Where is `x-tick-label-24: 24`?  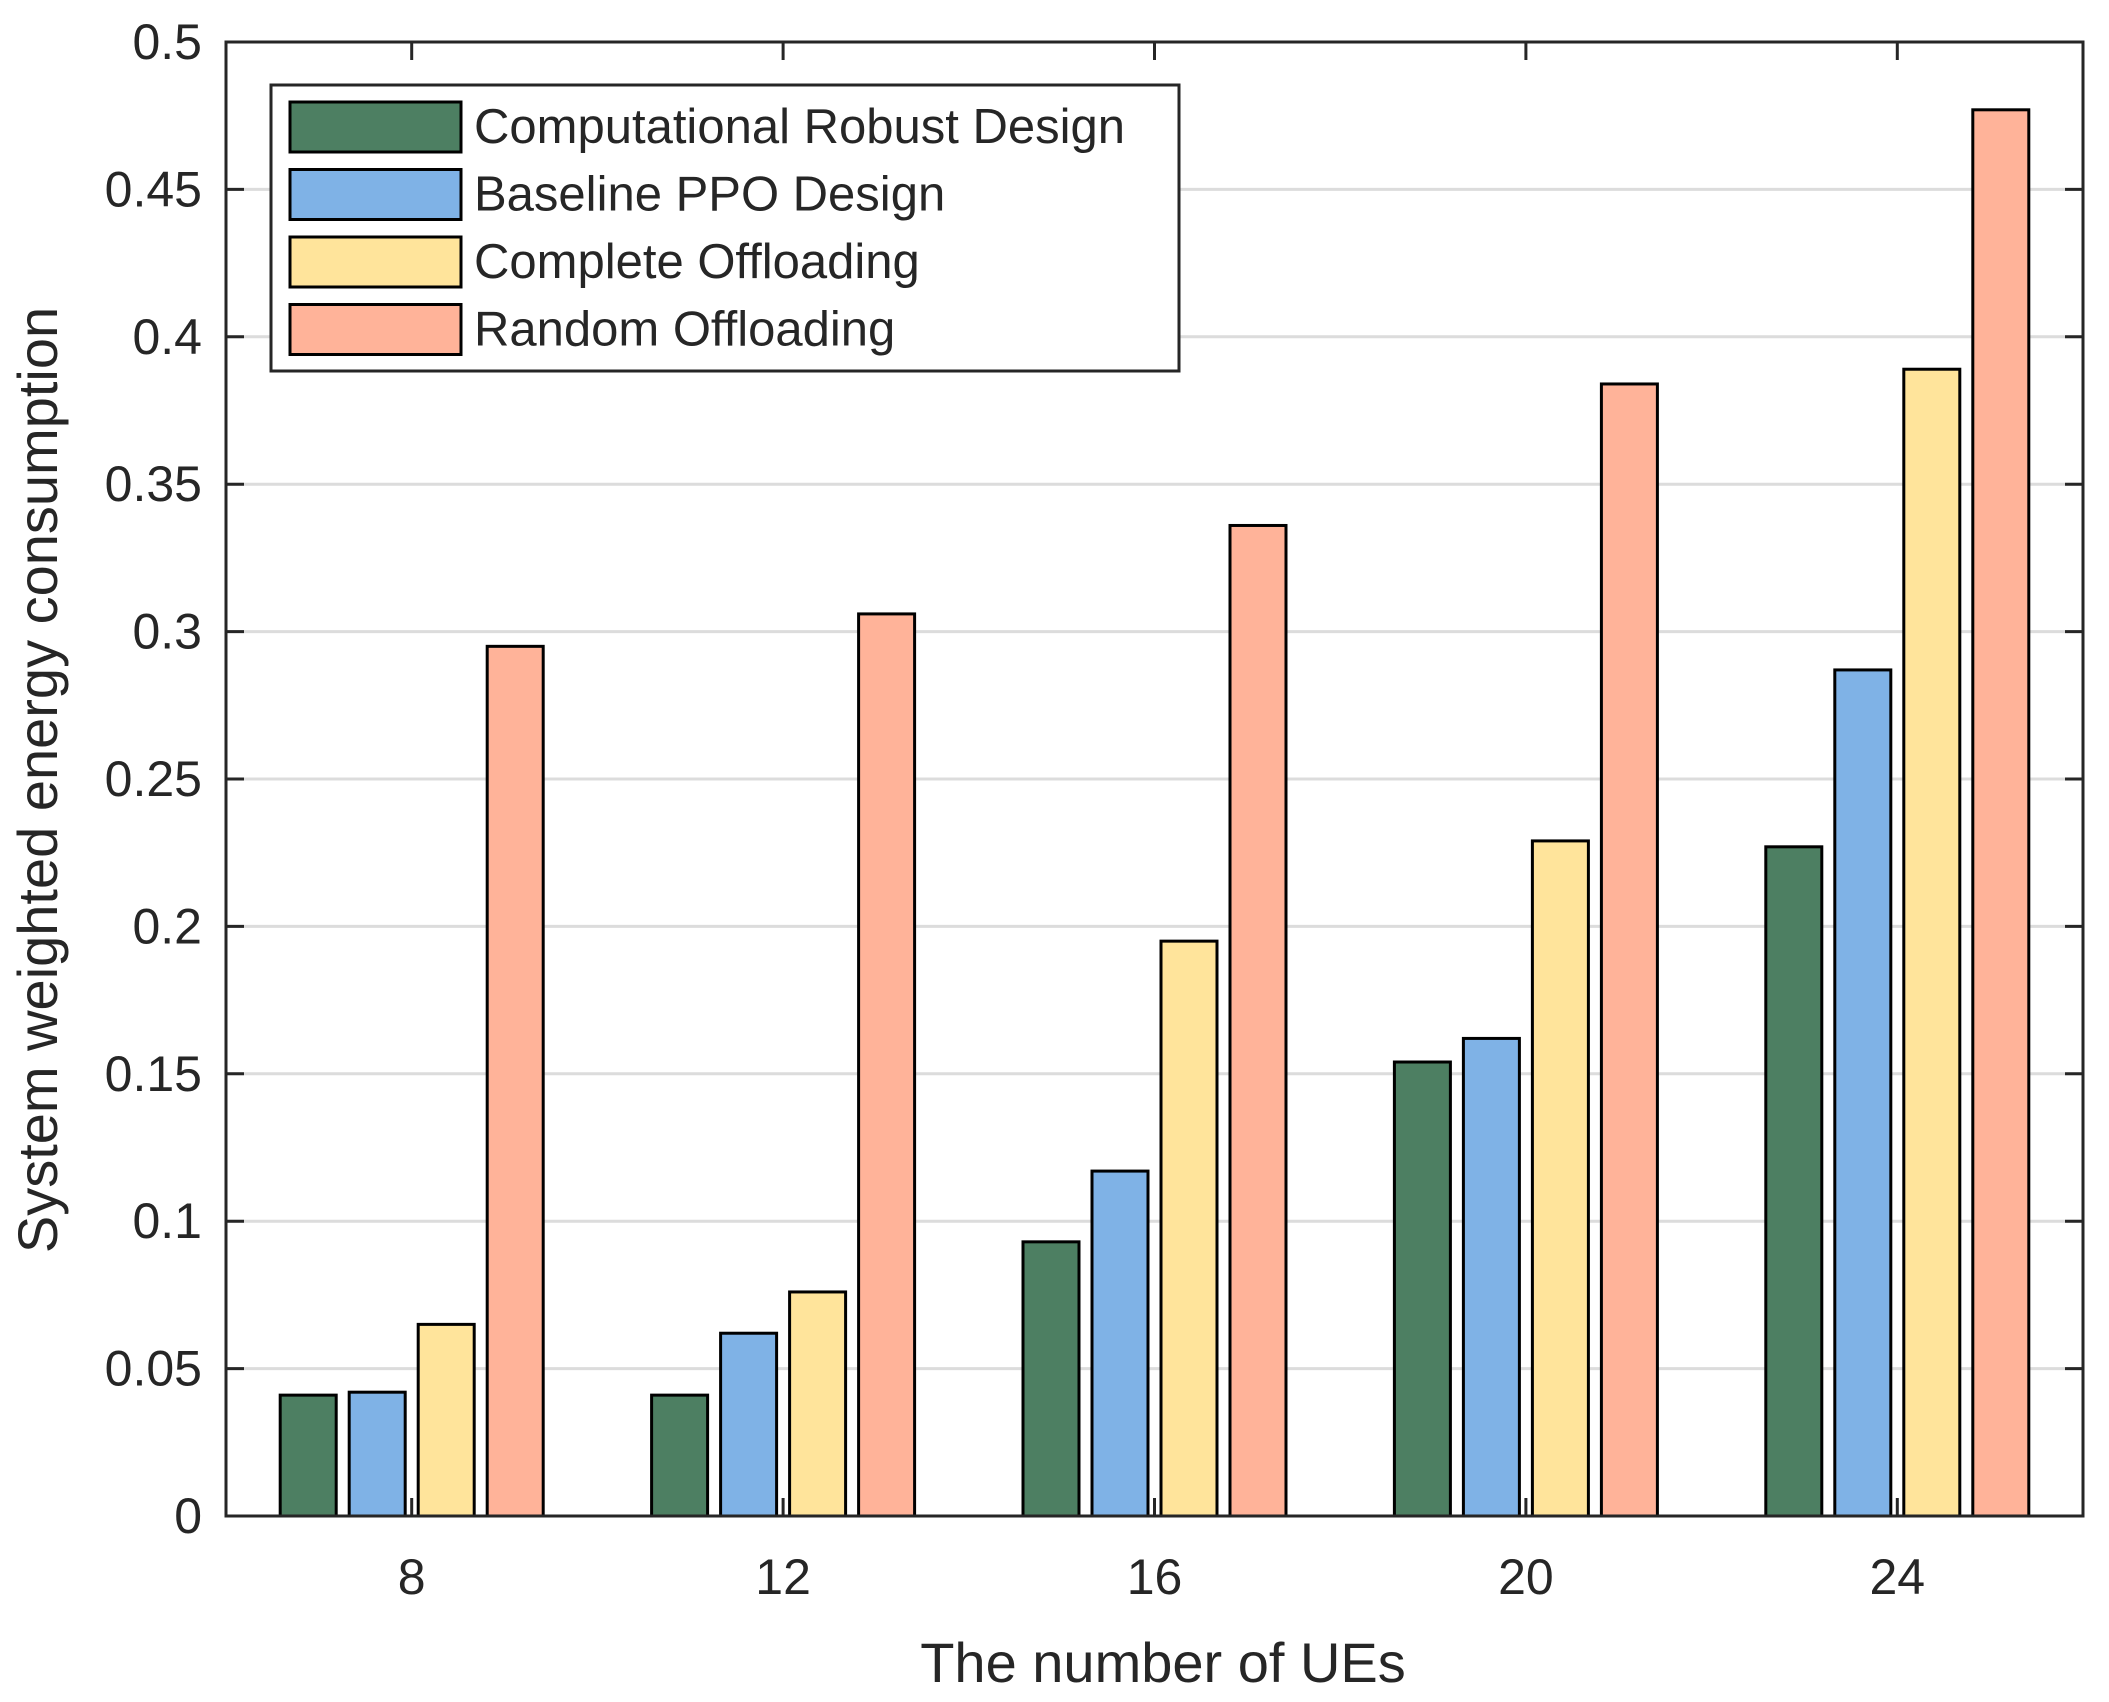
x-tick-label-24: 24 is located at coordinates (1897, 1577).